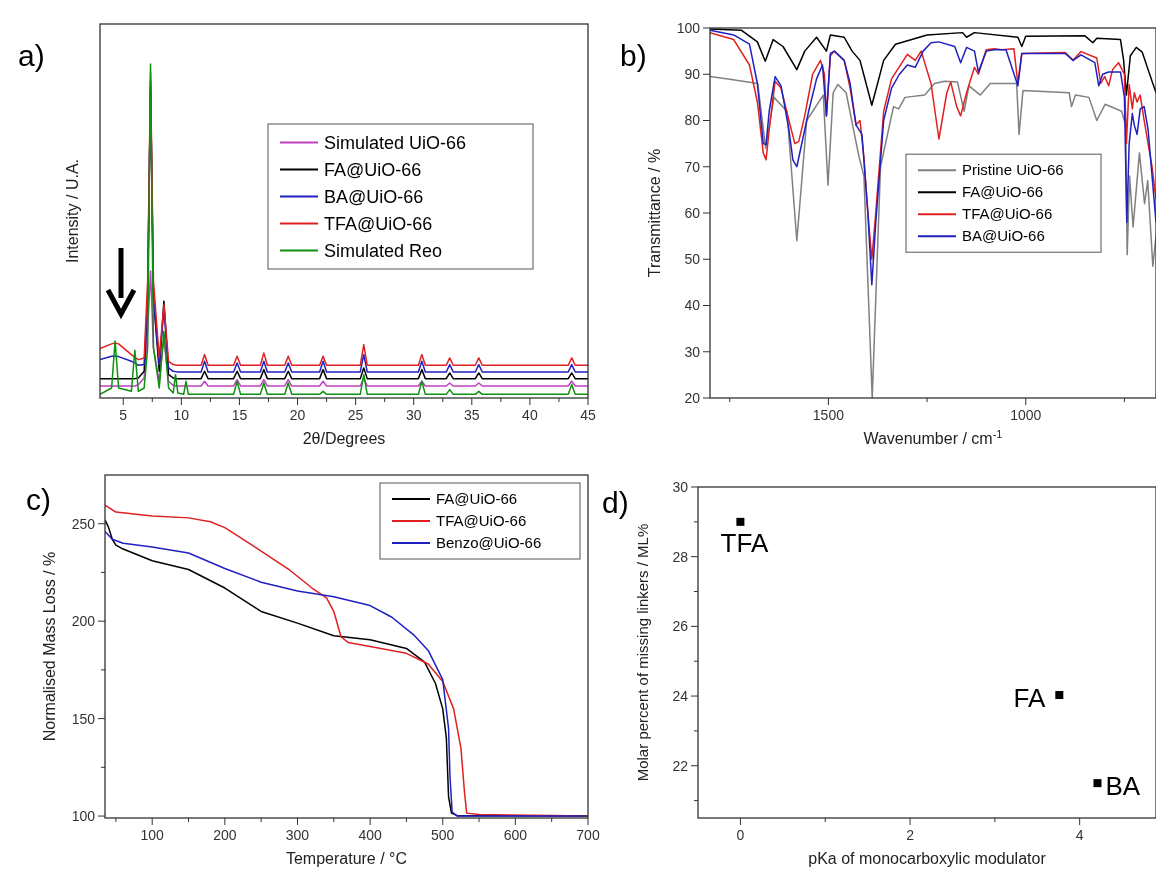 The image size is (1156, 889). What do you see at coordinates (1026, 415) in the screenshot?
I see `x-tick-label: 1000` at bounding box center [1026, 415].